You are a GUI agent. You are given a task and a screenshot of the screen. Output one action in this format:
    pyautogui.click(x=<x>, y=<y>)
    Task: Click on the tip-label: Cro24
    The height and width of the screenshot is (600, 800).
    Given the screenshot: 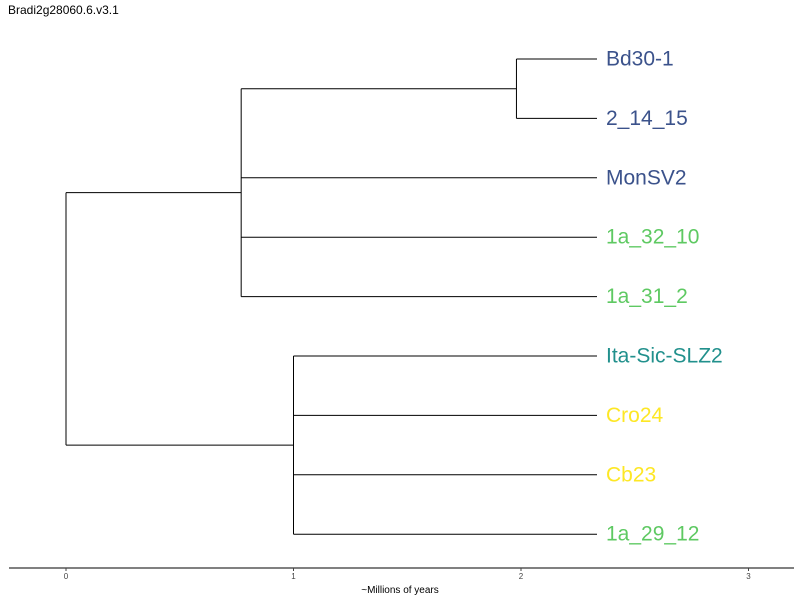 What is the action you would take?
    pyautogui.click(x=635, y=415)
    